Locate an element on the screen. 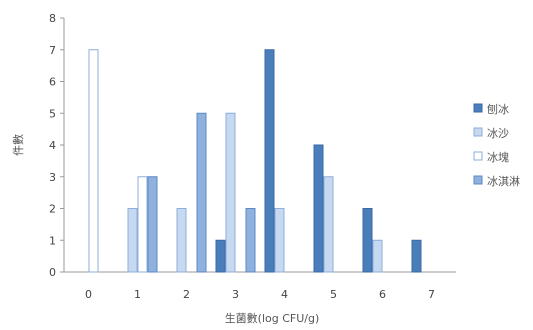 This screenshot has height=330, width=533. y-tick-label: 7 is located at coordinates (52, 50).